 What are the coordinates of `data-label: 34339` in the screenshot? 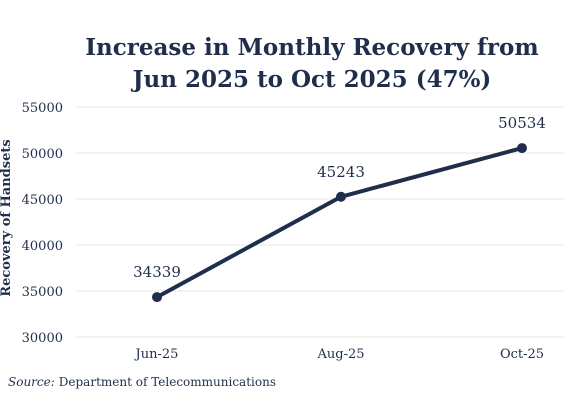 It's located at (157, 272).